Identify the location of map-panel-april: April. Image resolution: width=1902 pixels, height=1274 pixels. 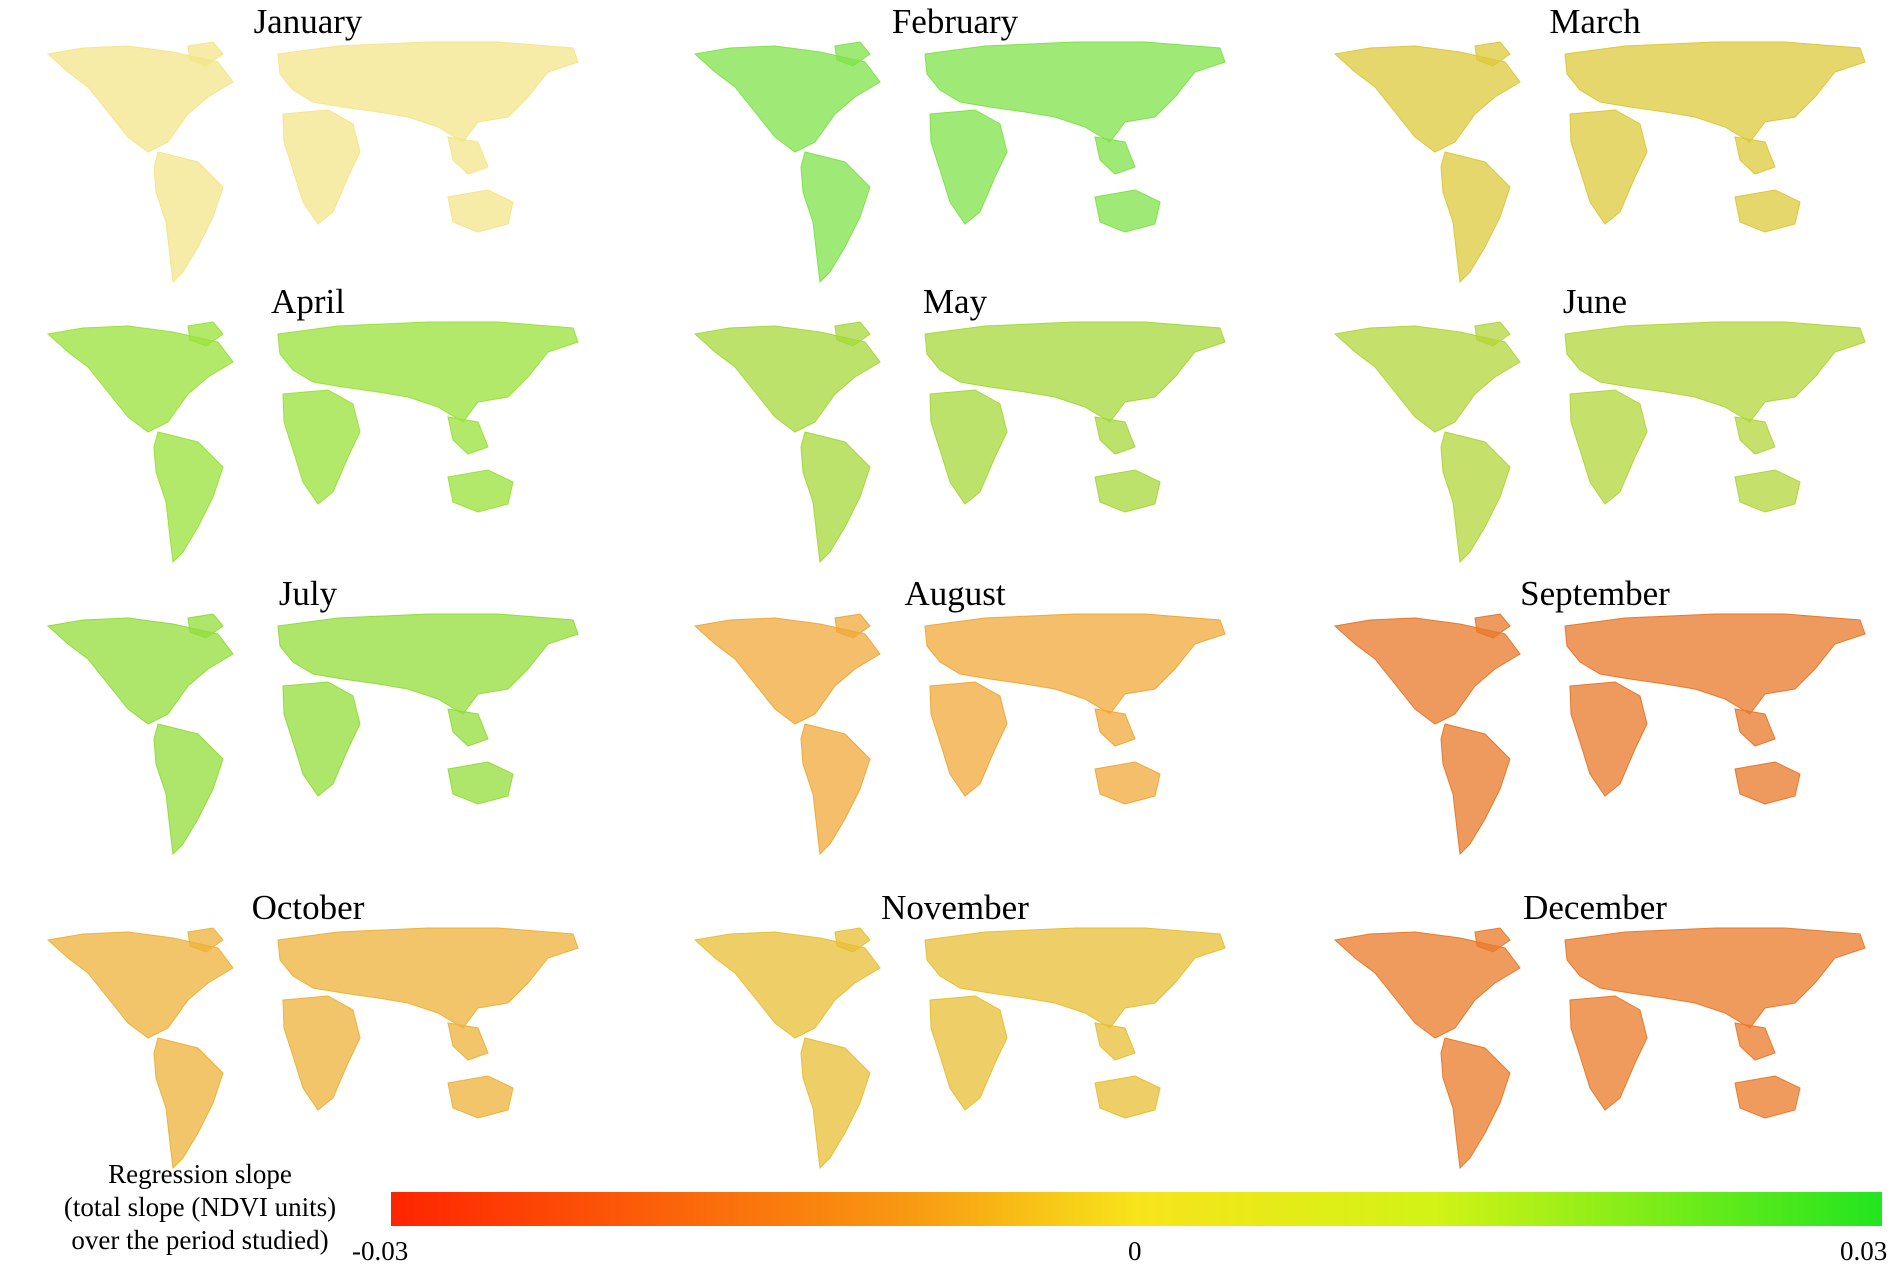
(308, 432).